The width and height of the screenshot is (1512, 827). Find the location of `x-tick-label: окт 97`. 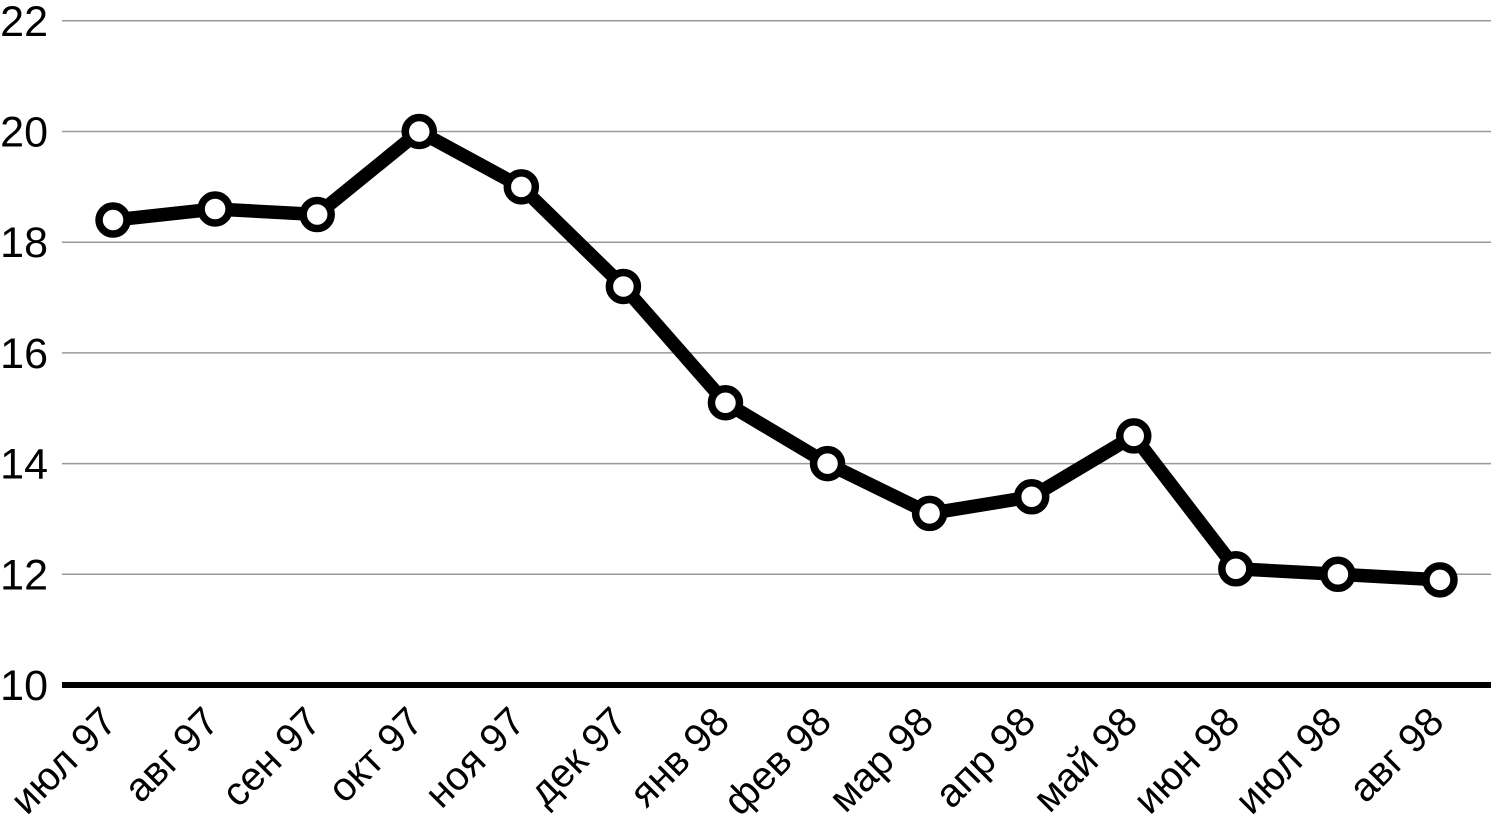

x-tick-label: окт 97 is located at coordinates (376, 755).